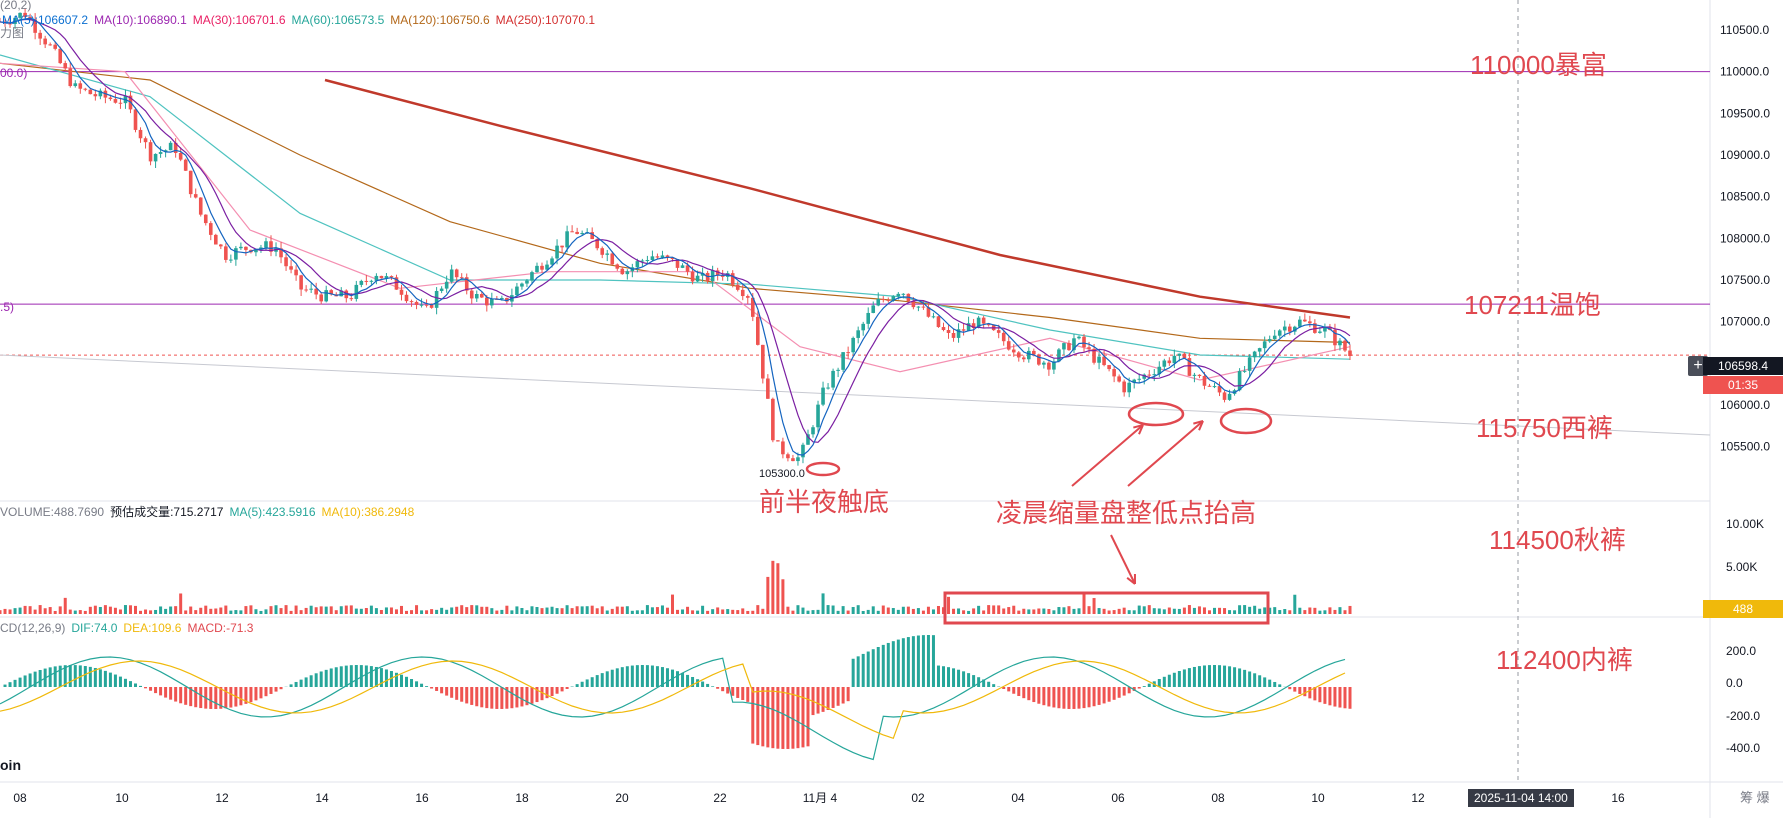 This screenshot has width=1783, height=823. What do you see at coordinates (1755, 798) in the screenshot?
I see `axis-settings-icon: 筹 爆` at bounding box center [1755, 798].